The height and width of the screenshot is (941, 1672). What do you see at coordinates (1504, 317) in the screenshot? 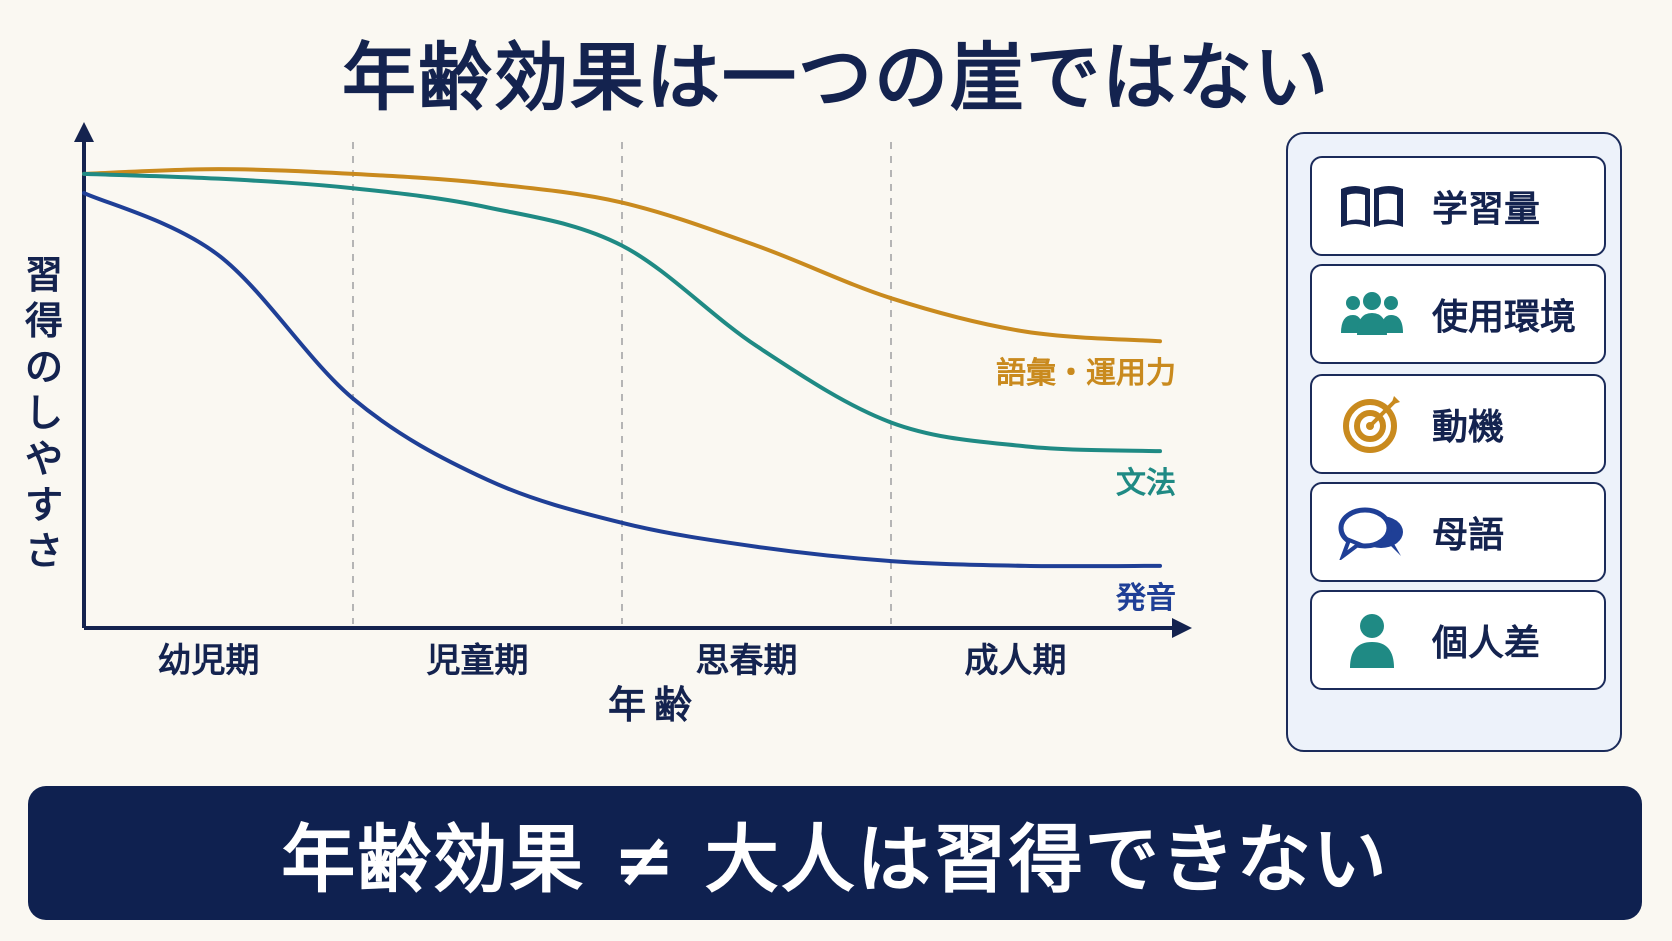
I see `factor-label: 使用環境` at bounding box center [1504, 317].